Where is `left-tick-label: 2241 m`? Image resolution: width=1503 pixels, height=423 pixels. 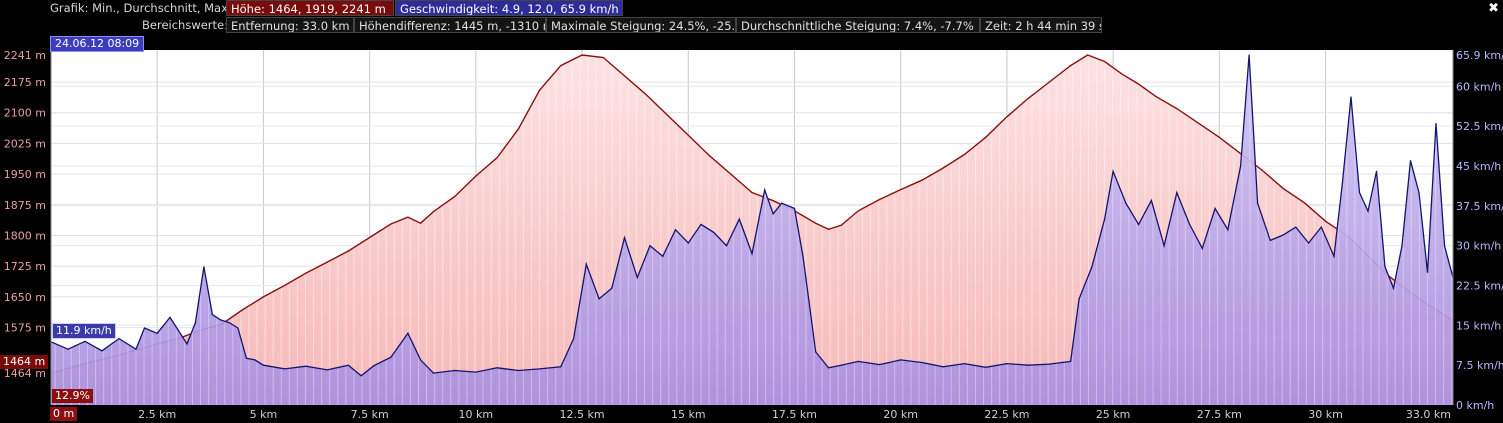
left-tick-label: 2241 m is located at coordinates (25, 55).